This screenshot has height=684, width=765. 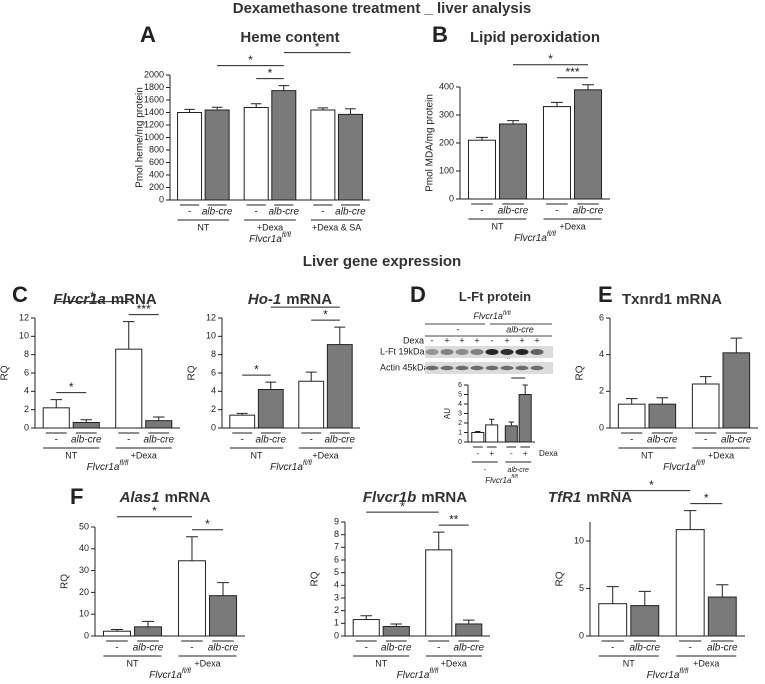 I want to click on group-label: -, so click(x=485, y=470).